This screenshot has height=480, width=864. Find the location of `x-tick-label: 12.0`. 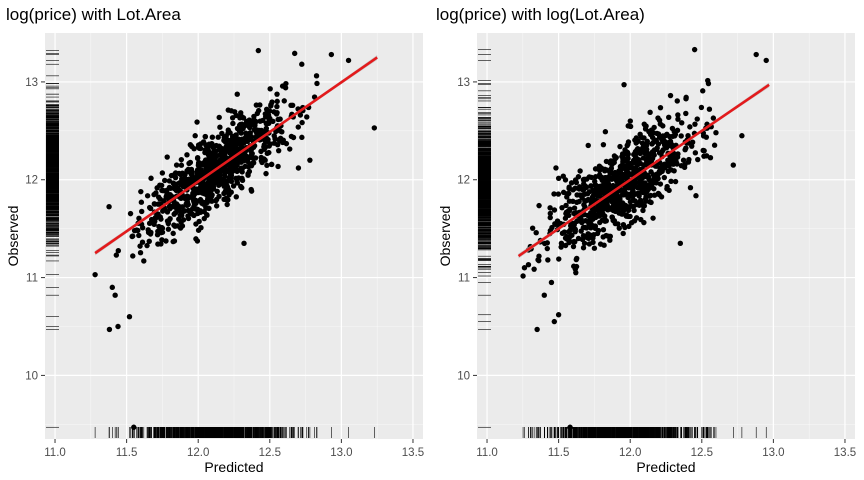

x-tick-label: 12.0 is located at coordinates (198, 453).